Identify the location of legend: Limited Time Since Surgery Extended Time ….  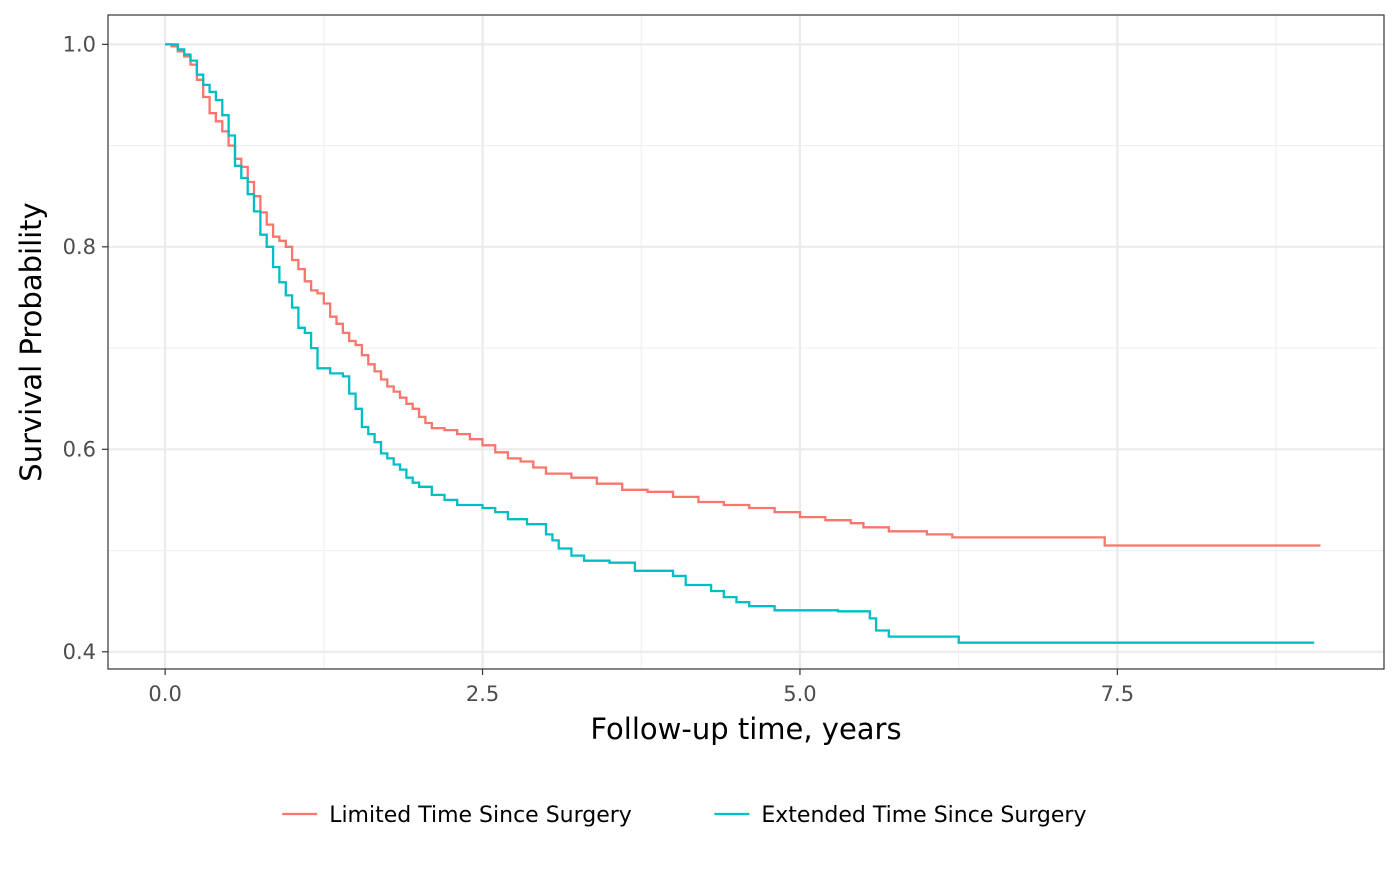
(684, 815).